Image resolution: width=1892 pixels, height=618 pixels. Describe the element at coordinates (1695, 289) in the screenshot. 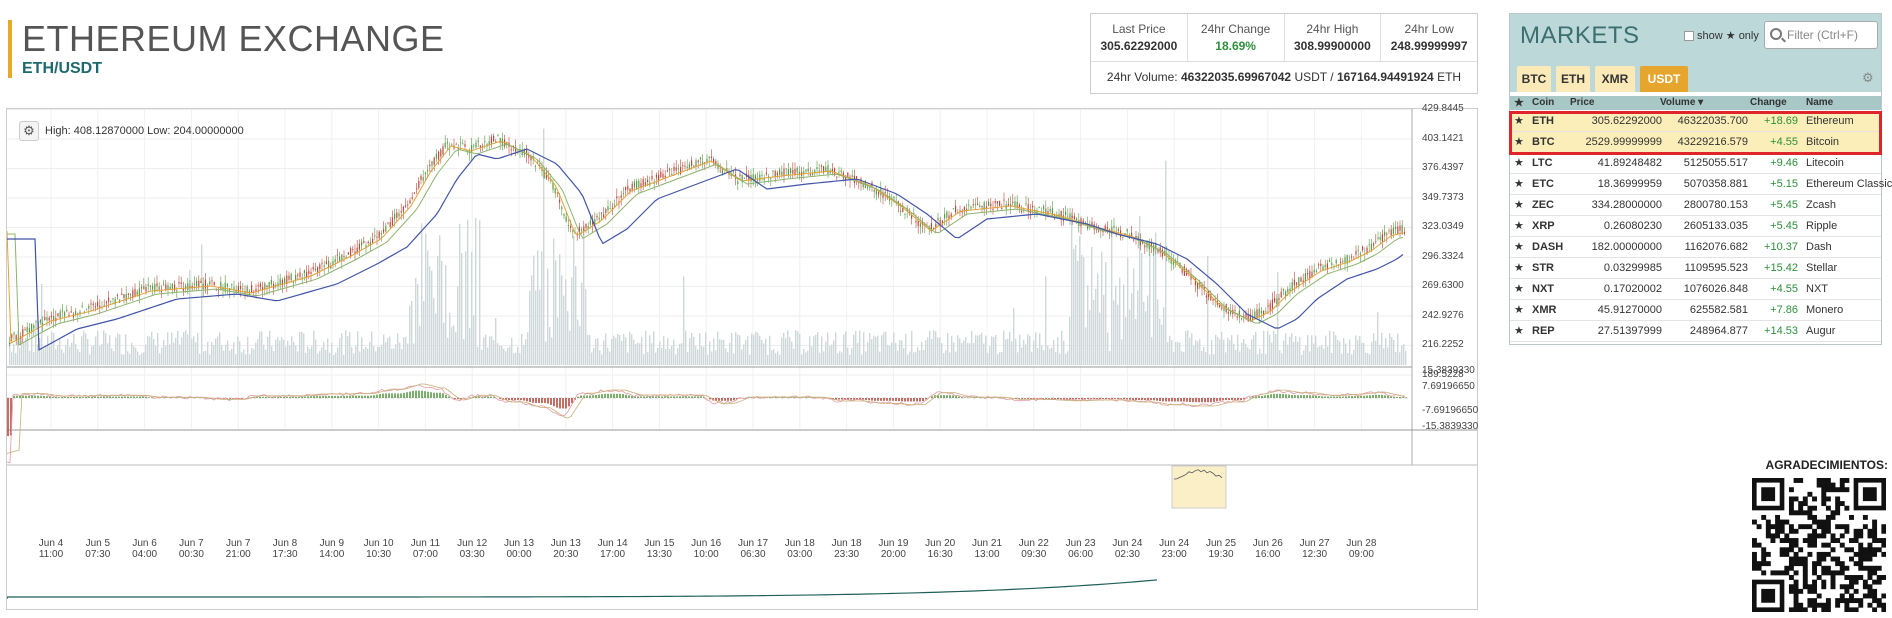

I see `market-row-nxt: ★ NXT 0.17020002 1076026.848 +4.55 NXT` at that location.